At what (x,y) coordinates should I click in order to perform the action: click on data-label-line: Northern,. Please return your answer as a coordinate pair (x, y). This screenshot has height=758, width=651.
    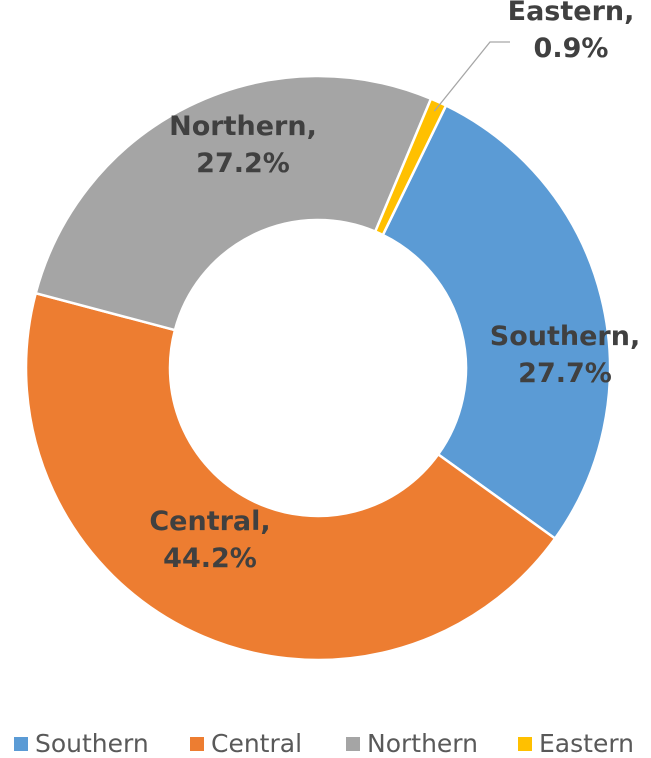
    Looking at the image, I should click on (243, 126).